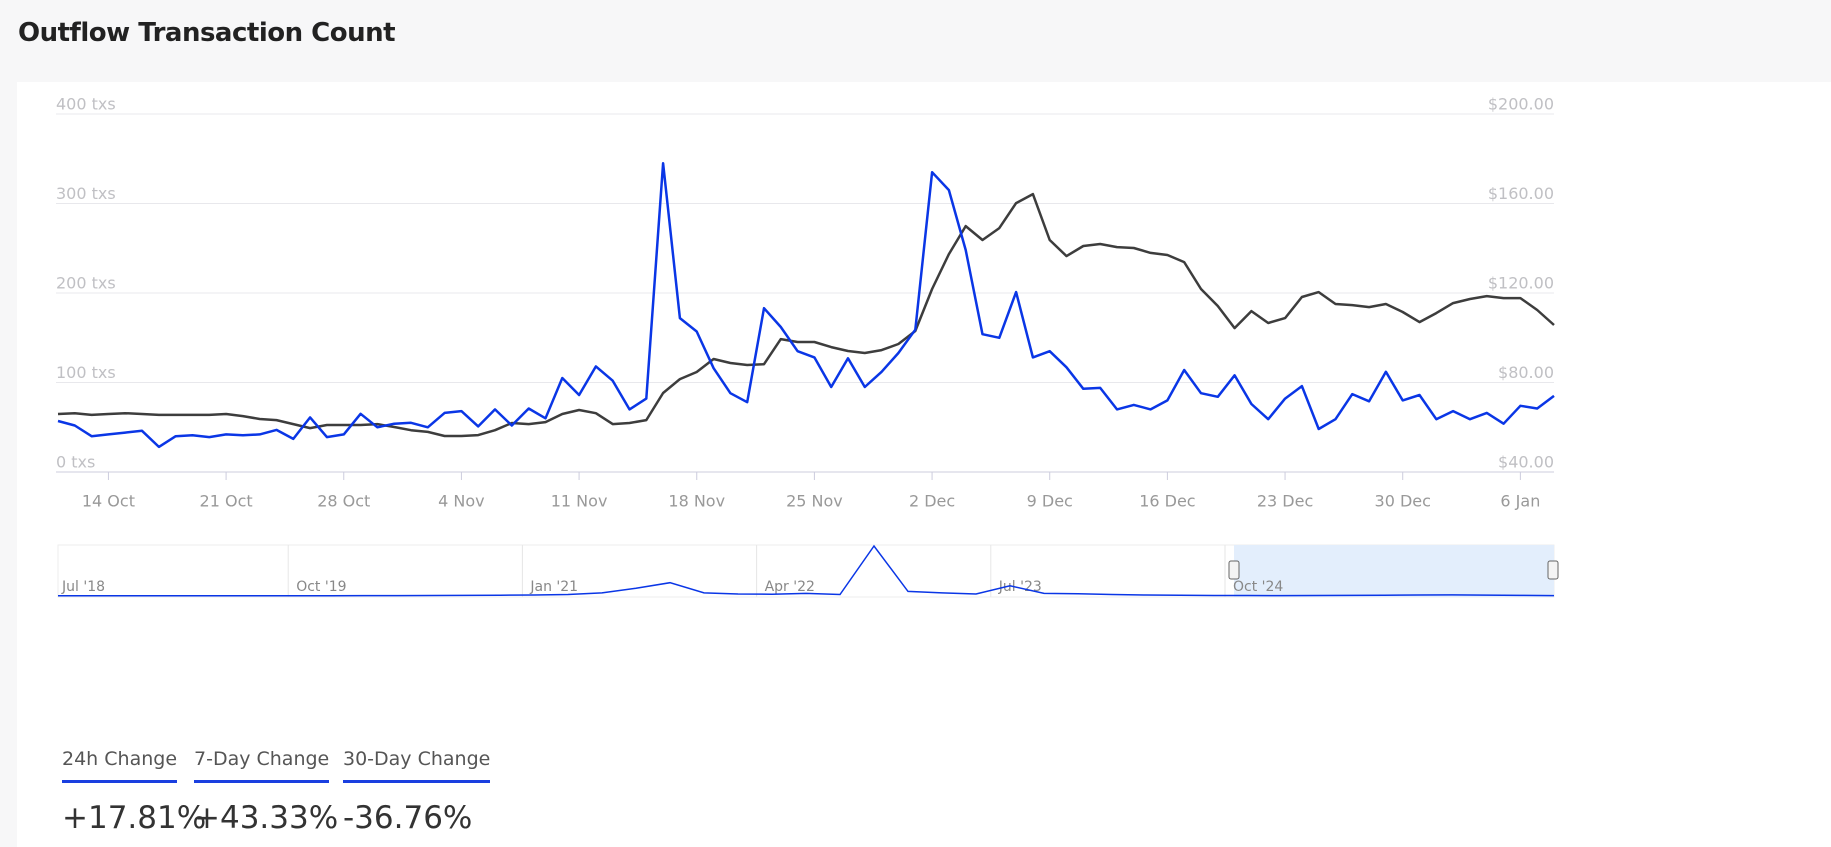 Image resolution: width=1831 pixels, height=847 pixels. Describe the element at coordinates (75, 462) in the screenshot. I see `y-tick-label: 0 txs` at that location.